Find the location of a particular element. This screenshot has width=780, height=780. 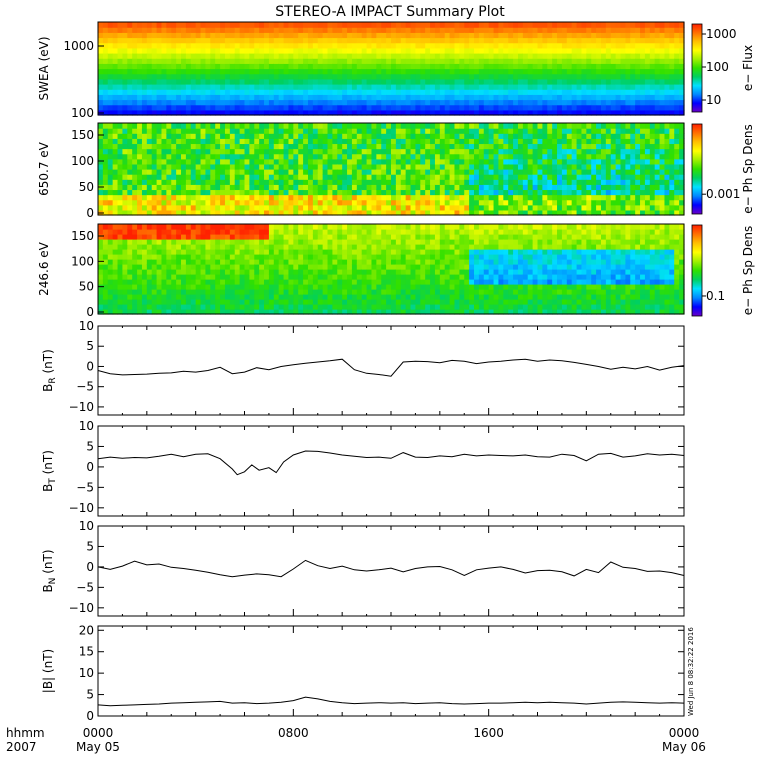

pad246-ytick-label: 50 is located at coordinates (86, 287).